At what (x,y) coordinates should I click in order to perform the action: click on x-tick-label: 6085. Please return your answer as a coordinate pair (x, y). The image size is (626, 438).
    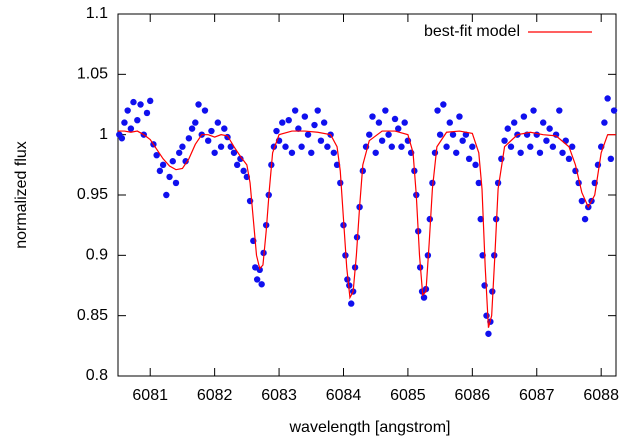
    Looking at the image, I should click on (408, 395).